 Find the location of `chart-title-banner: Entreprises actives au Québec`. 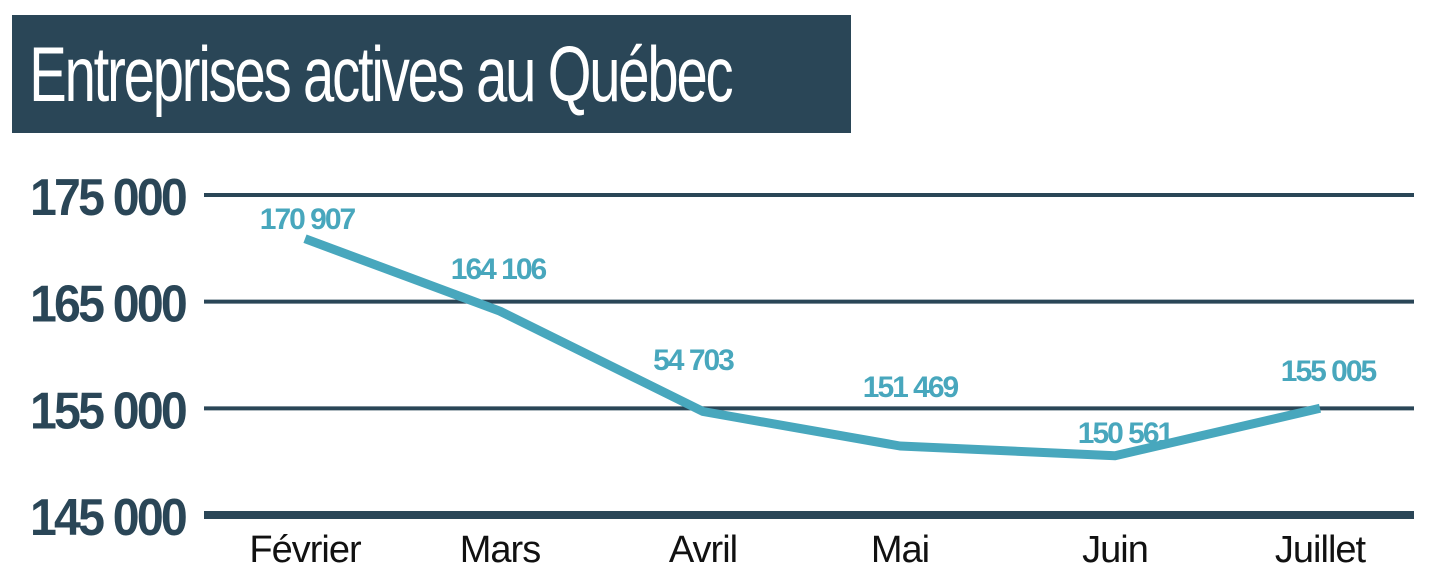

chart-title-banner: Entreprises actives au Québec is located at coordinates (431, 74).